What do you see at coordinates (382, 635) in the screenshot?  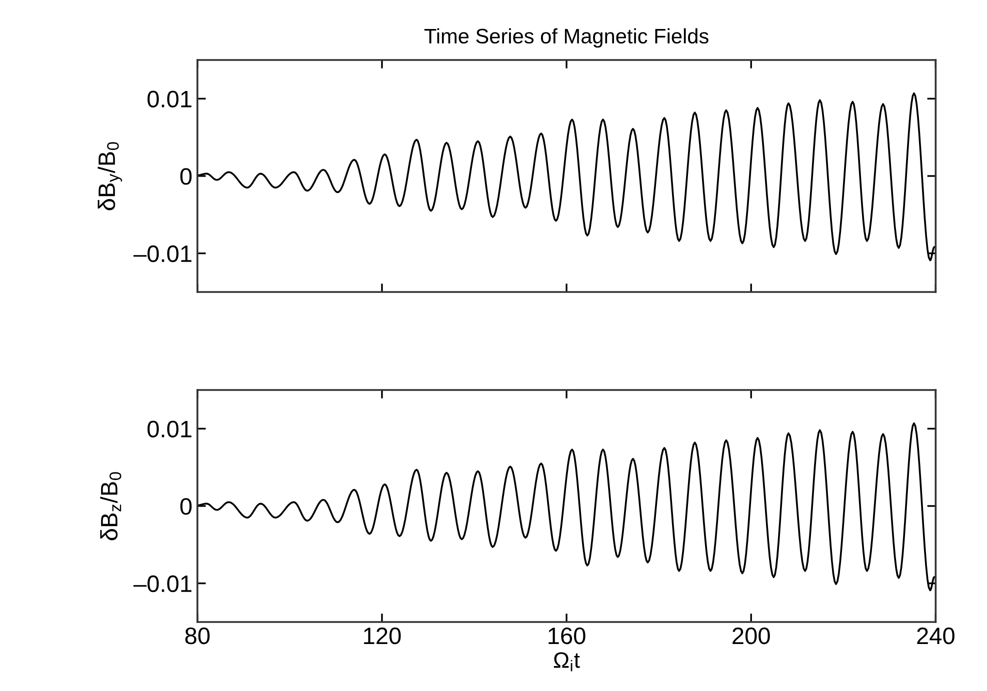 I see `x-tick-label: 120` at bounding box center [382, 635].